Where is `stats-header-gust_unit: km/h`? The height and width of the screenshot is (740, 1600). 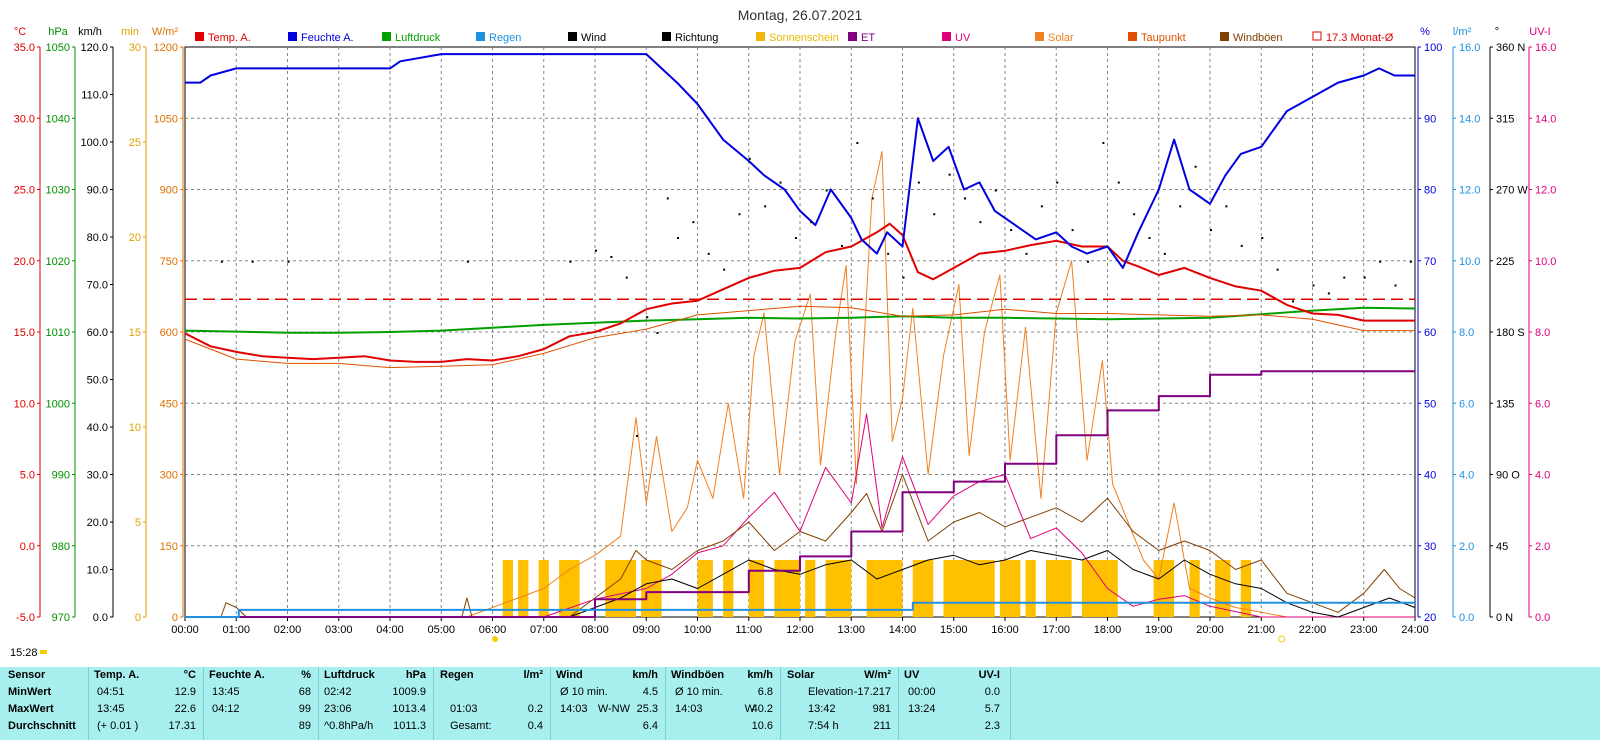 stats-header-gust_unit: km/h is located at coordinates (760, 675).